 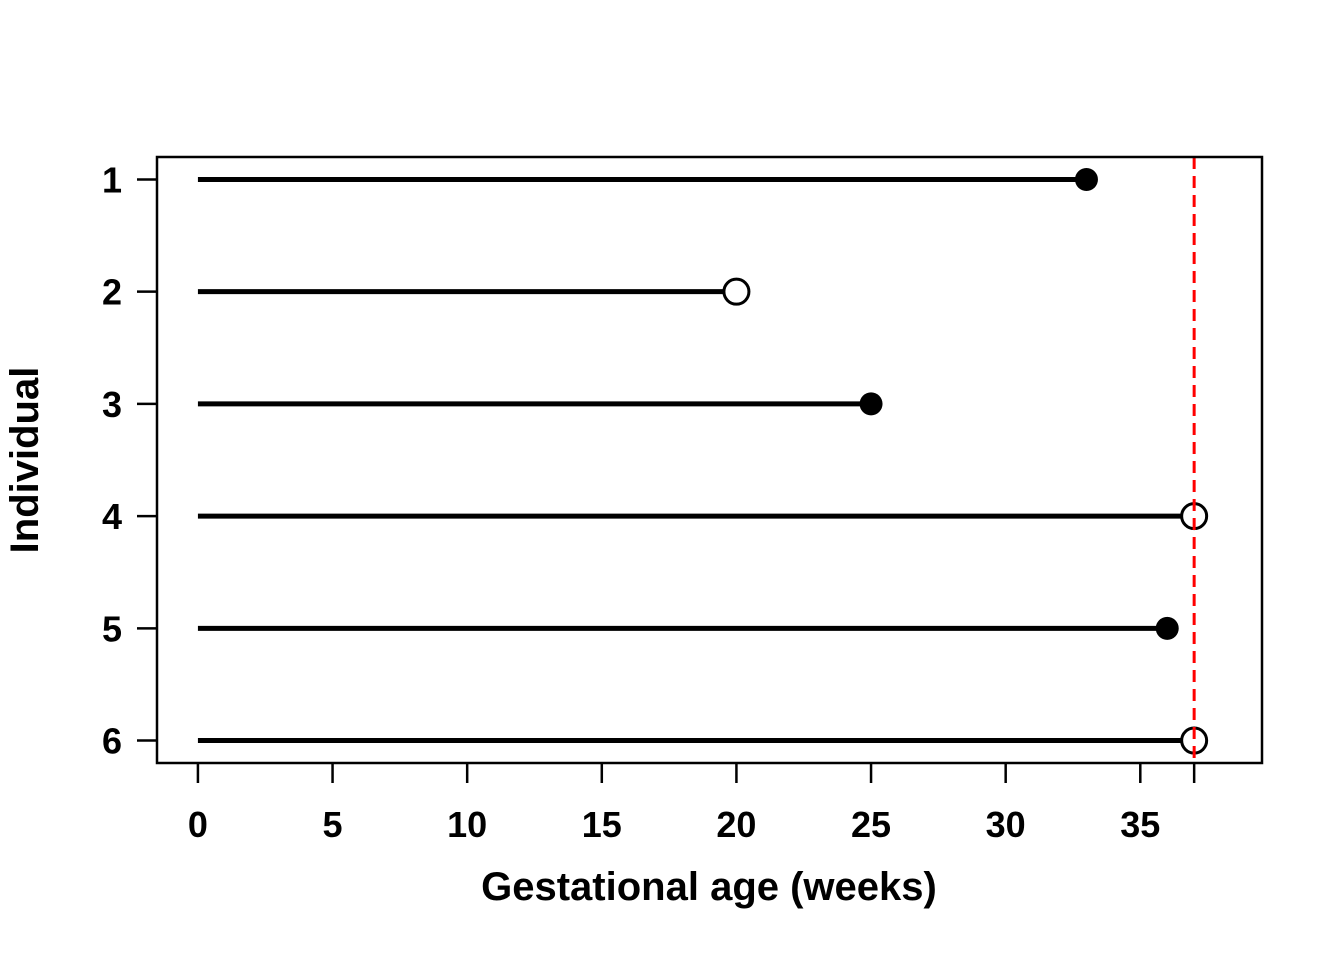 I want to click on x-axis-tick-label: 5, so click(x=333, y=824).